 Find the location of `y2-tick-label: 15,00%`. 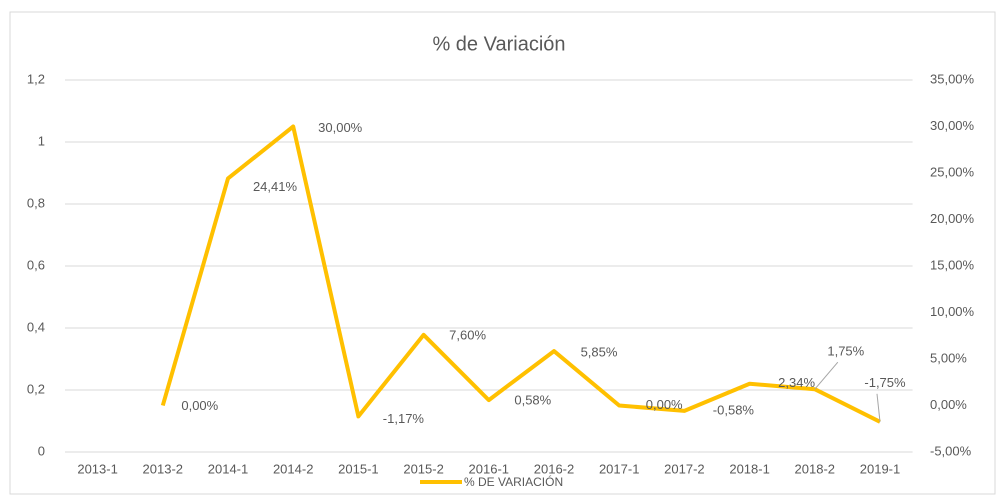

y2-tick-label: 15,00% is located at coordinates (952, 264).